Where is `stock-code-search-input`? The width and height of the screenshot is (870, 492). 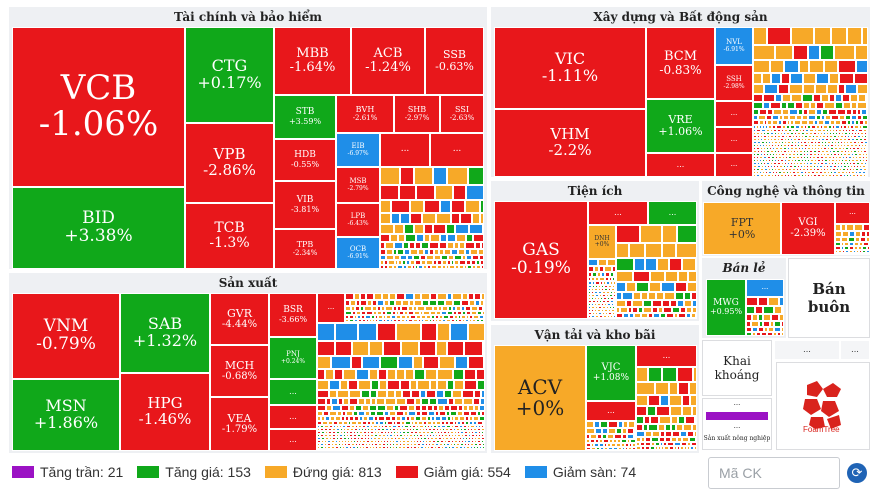 stock-code-search-input is located at coordinates (774, 473).